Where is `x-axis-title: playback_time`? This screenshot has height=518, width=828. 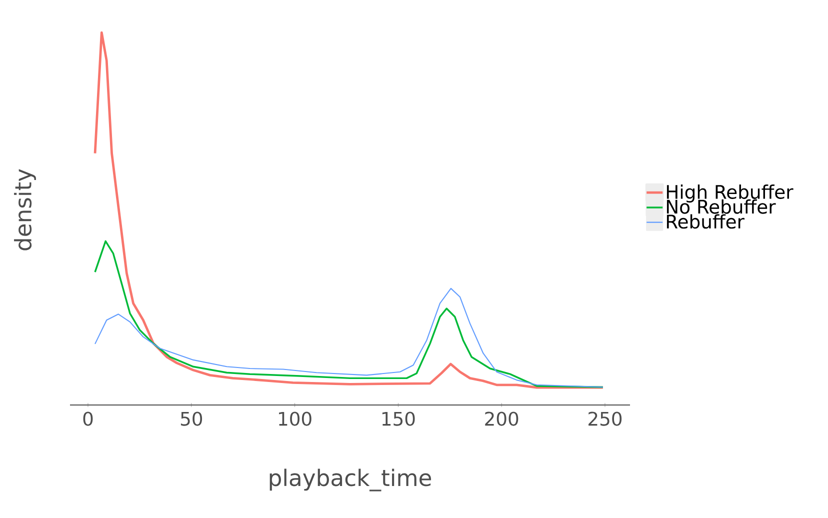 x-axis-title: playback_time is located at coordinates (351, 480).